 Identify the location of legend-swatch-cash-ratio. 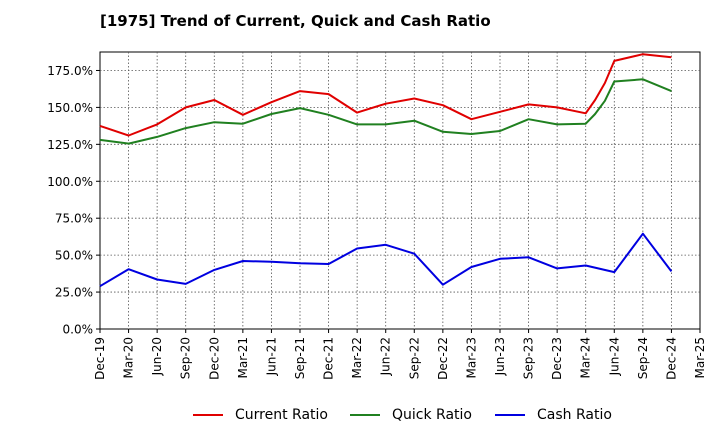
(510, 415).